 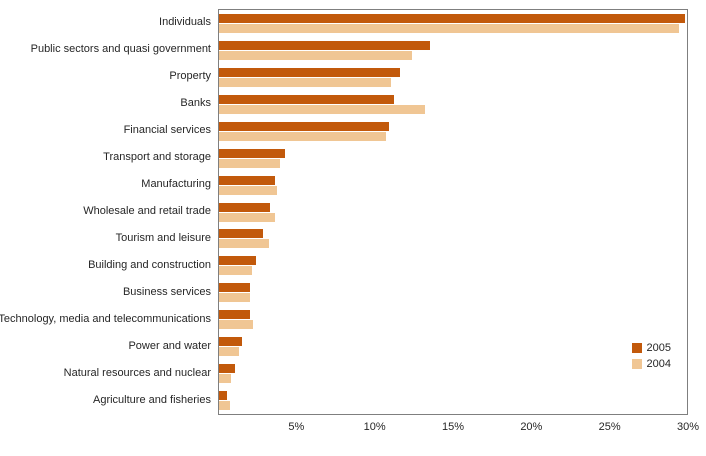 I want to click on bar-2004-property, so click(x=305, y=82).